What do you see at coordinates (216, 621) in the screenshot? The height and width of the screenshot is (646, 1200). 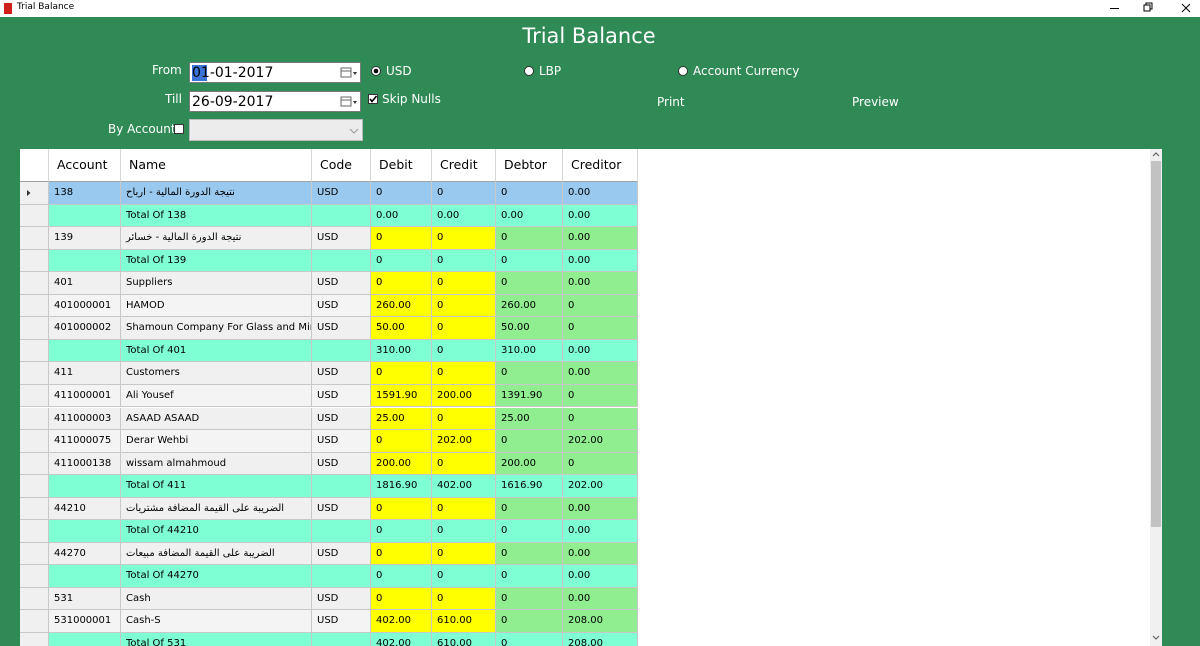 I see `grid-cell: Cash-S` at bounding box center [216, 621].